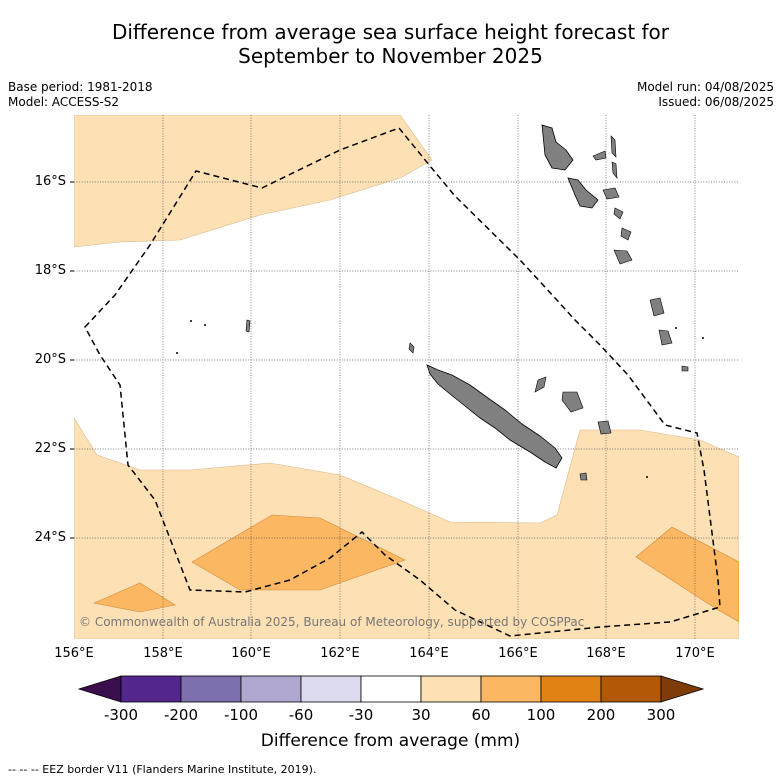 This screenshot has height=781, width=781. I want to click on colorbar-tick-60: 60, so click(481, 715).